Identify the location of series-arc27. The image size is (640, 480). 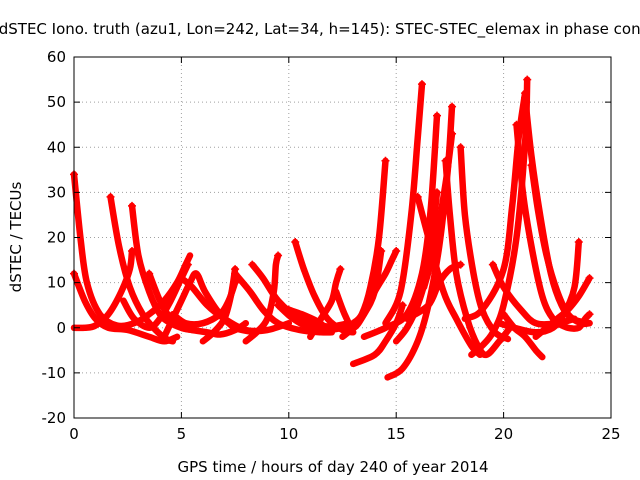
(438, 210).